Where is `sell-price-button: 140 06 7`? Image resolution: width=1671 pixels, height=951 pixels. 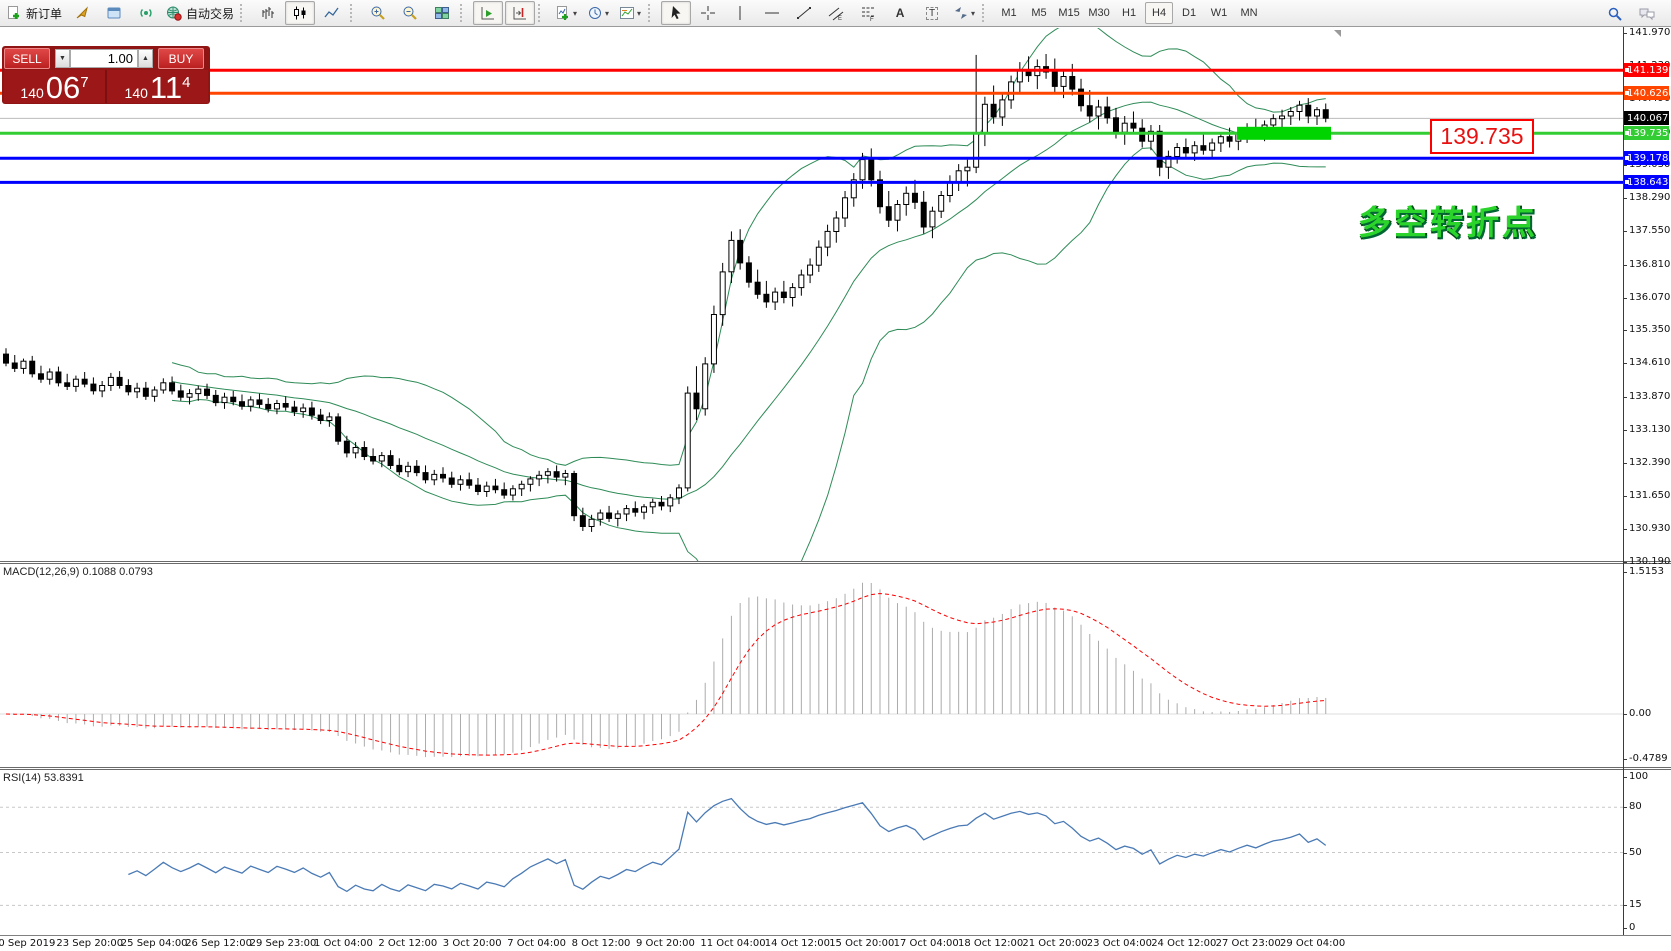
sell-price-button: 140 06 7 is located at coordinates (55, 86).